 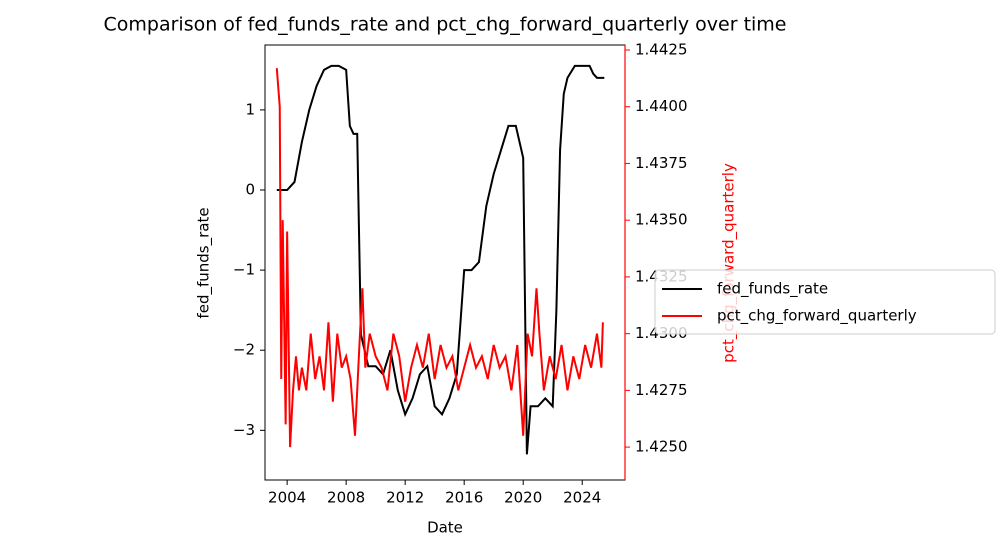 I want to click on y2-tick-label: 1.4350, so click(x=661, y=220).